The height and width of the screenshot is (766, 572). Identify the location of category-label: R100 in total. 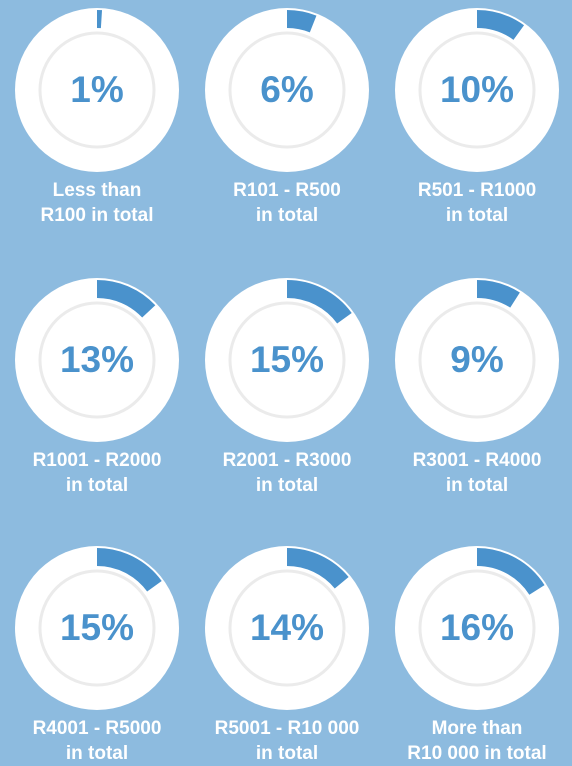
(97, 215).